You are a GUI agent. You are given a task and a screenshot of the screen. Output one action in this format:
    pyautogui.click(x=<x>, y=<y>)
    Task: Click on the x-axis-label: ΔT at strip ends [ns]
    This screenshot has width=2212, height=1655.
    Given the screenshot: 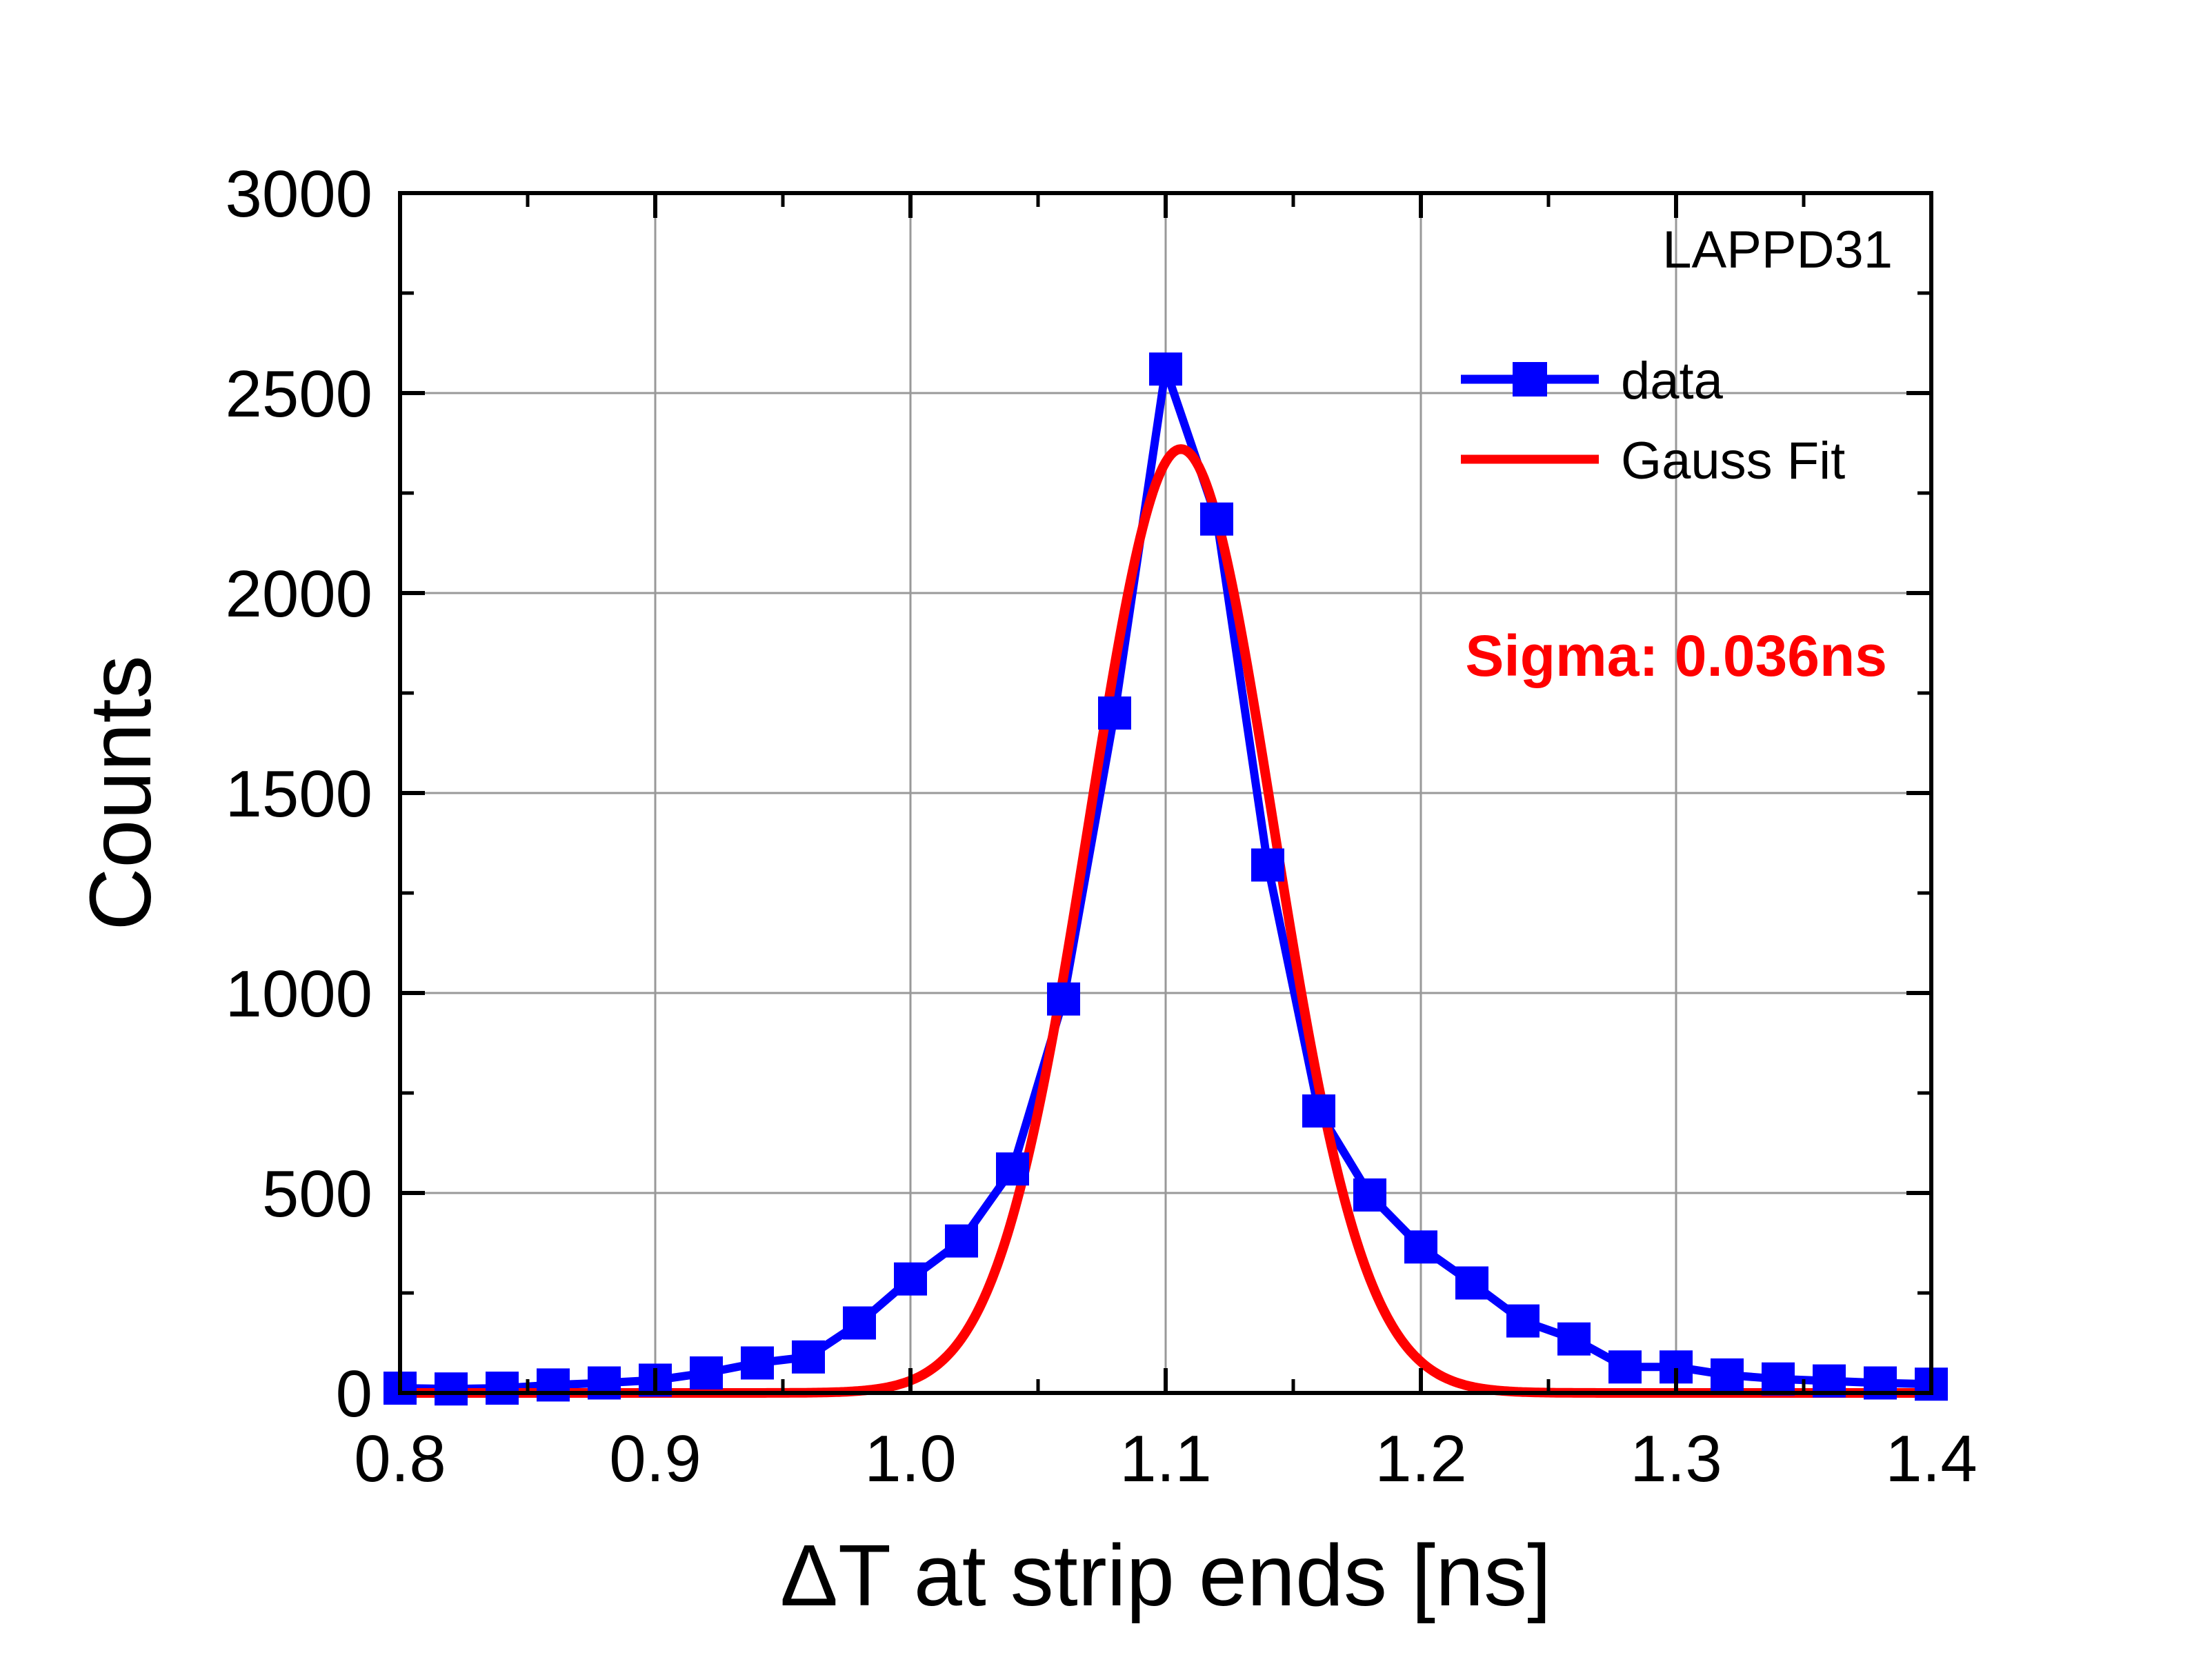 What is the action you would take?
    pyautogui.click(x=1165, y=1575)
    